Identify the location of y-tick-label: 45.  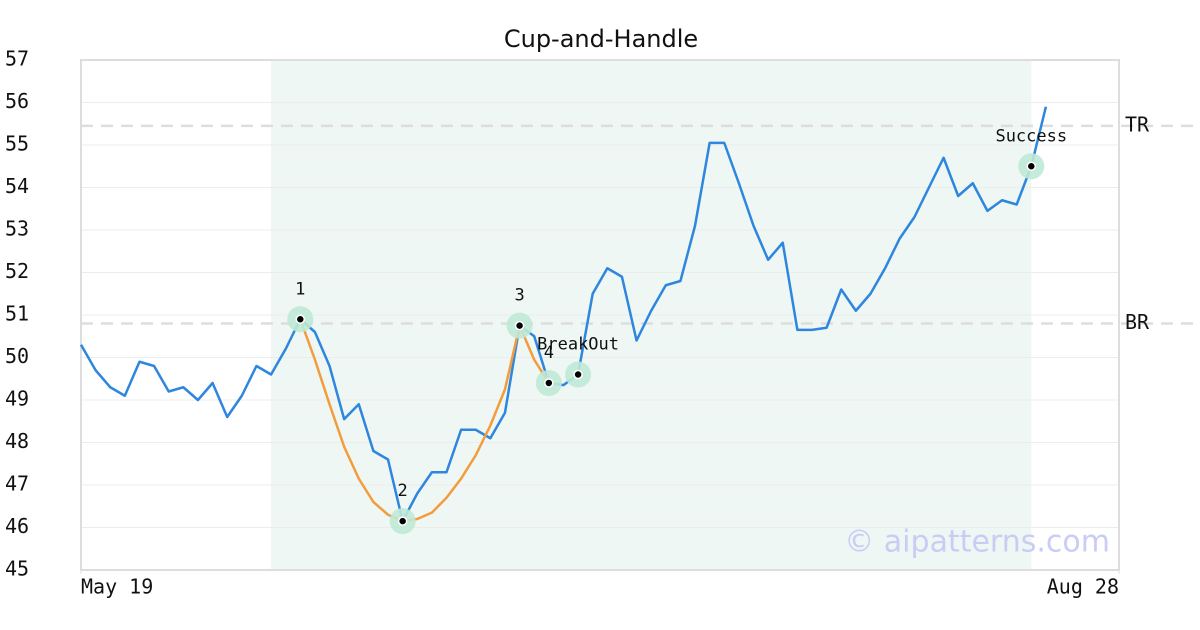
(17, 569).